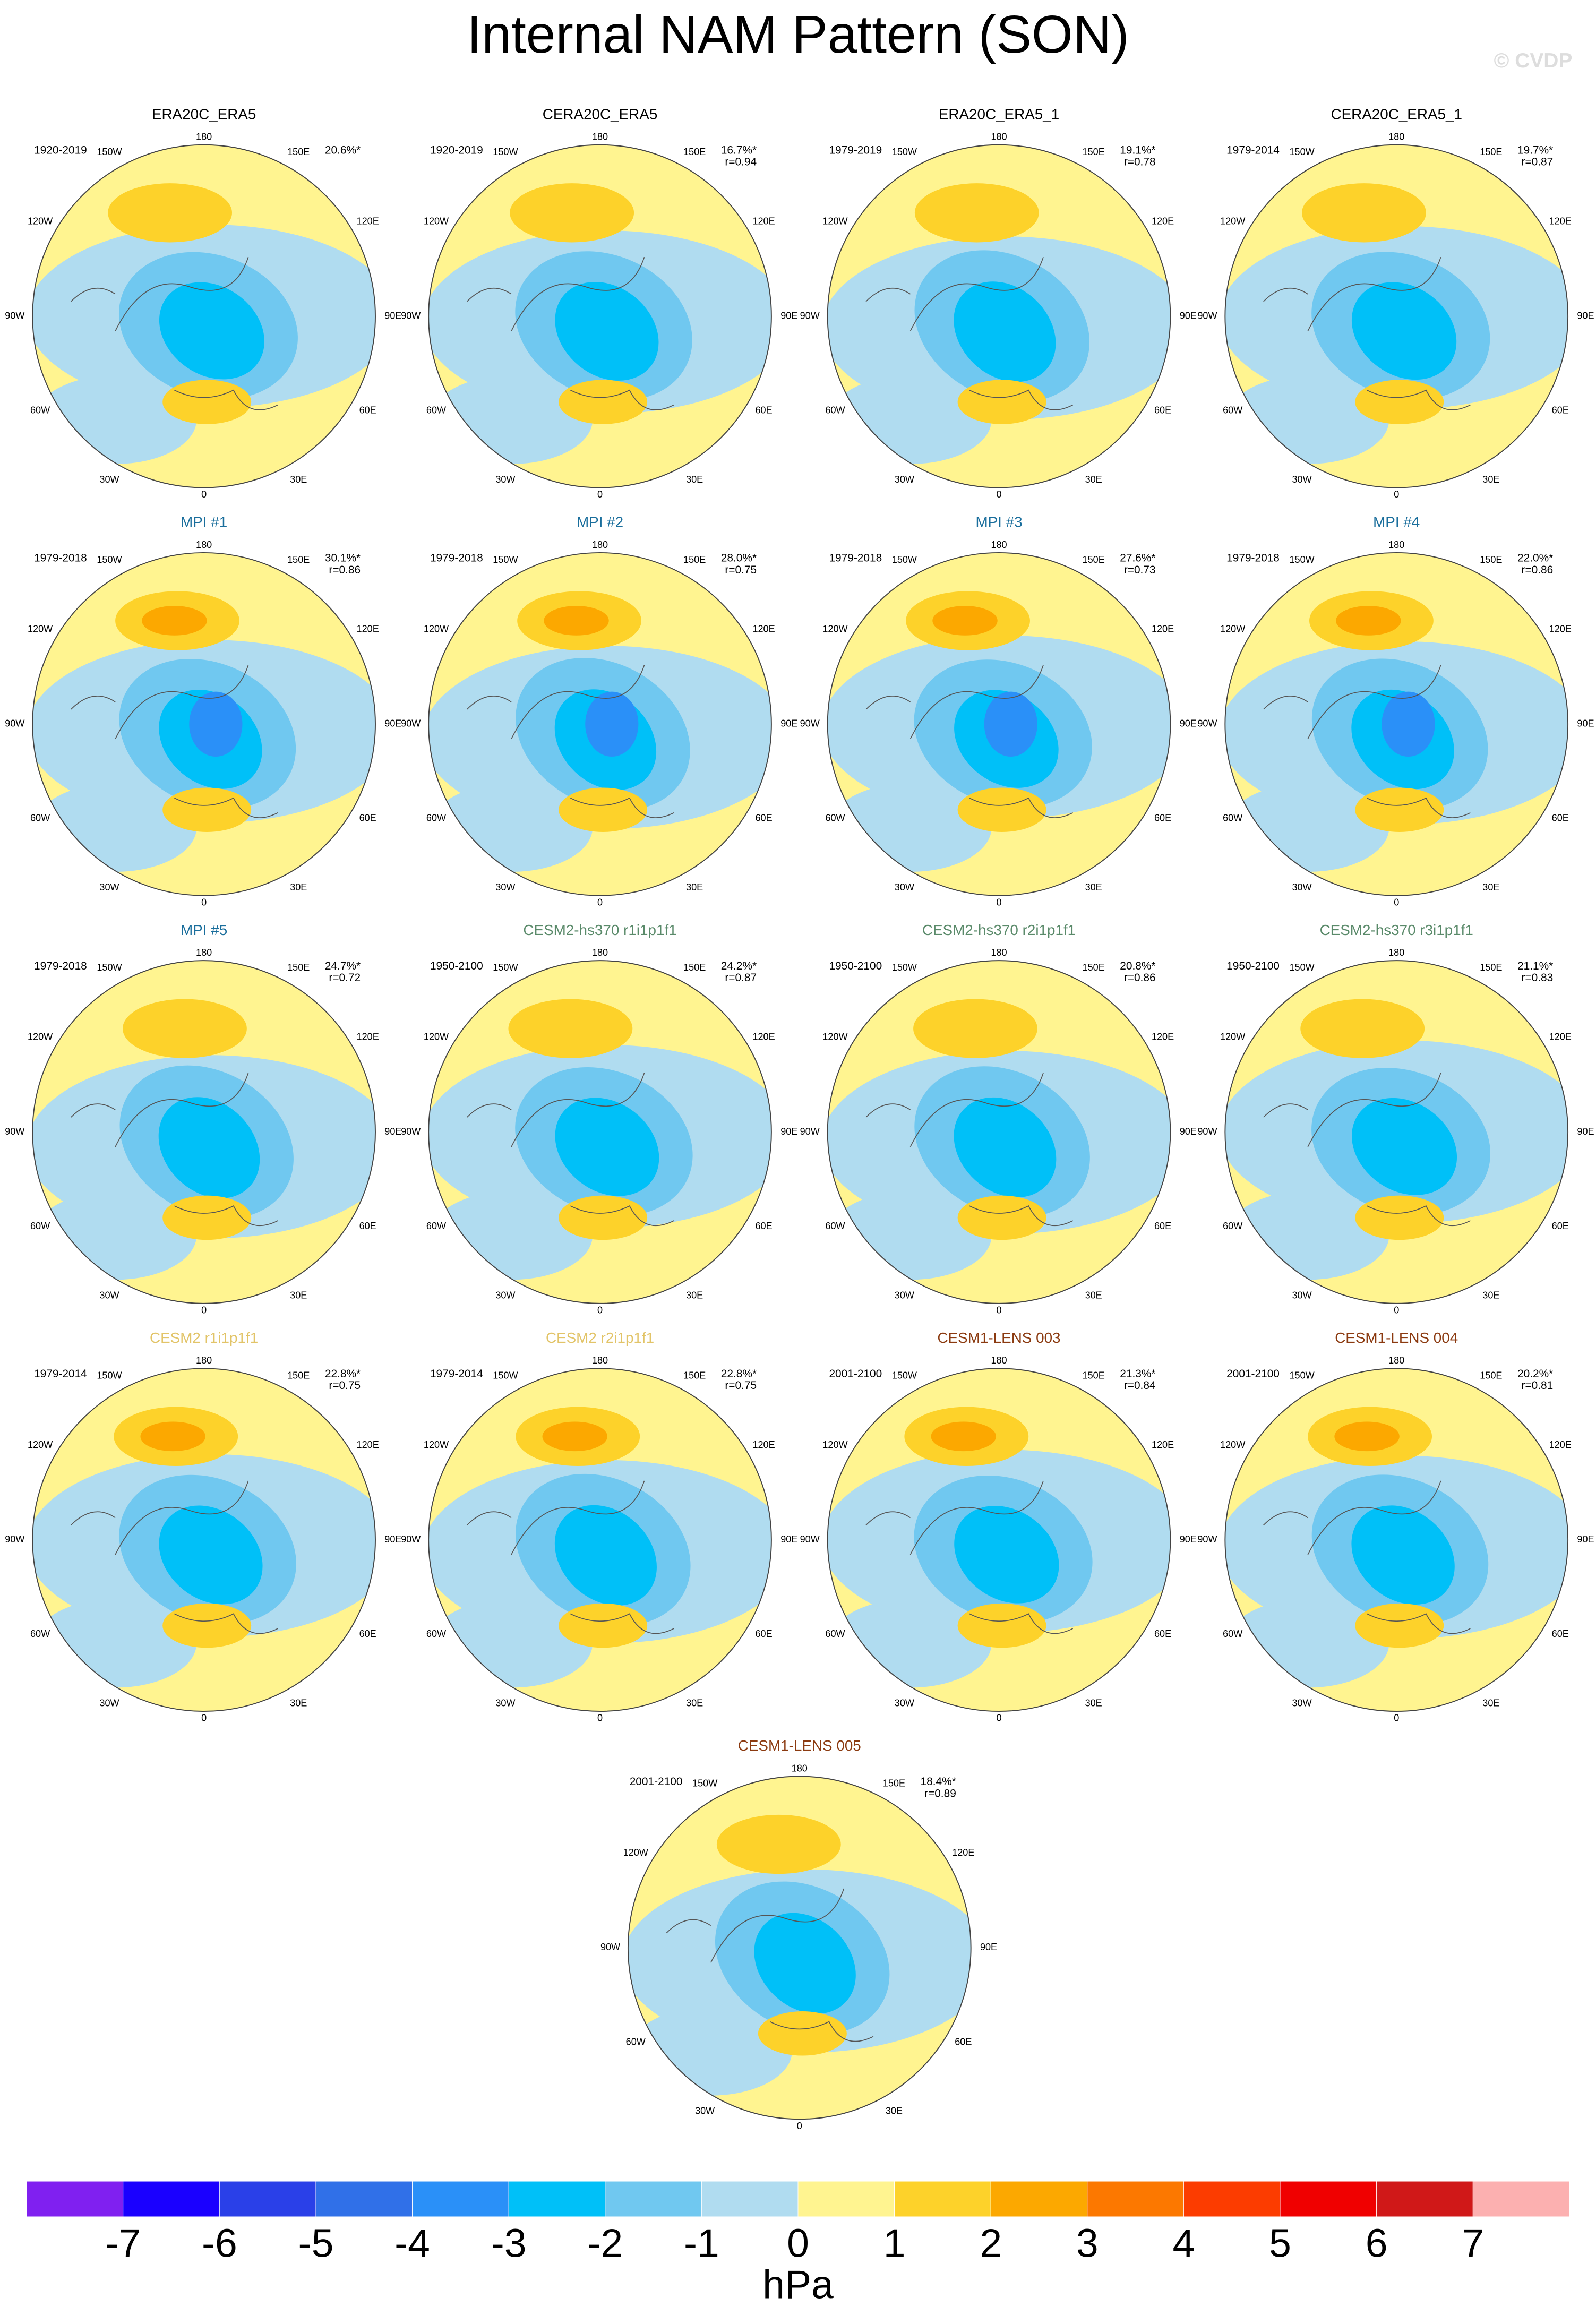 Image resolution: width=1596 pixels, height=2315 pixels. Describe the element at coordinates (1535, 1374) in the screenshot. I see `variance-pct: 20.2%*` at that location.